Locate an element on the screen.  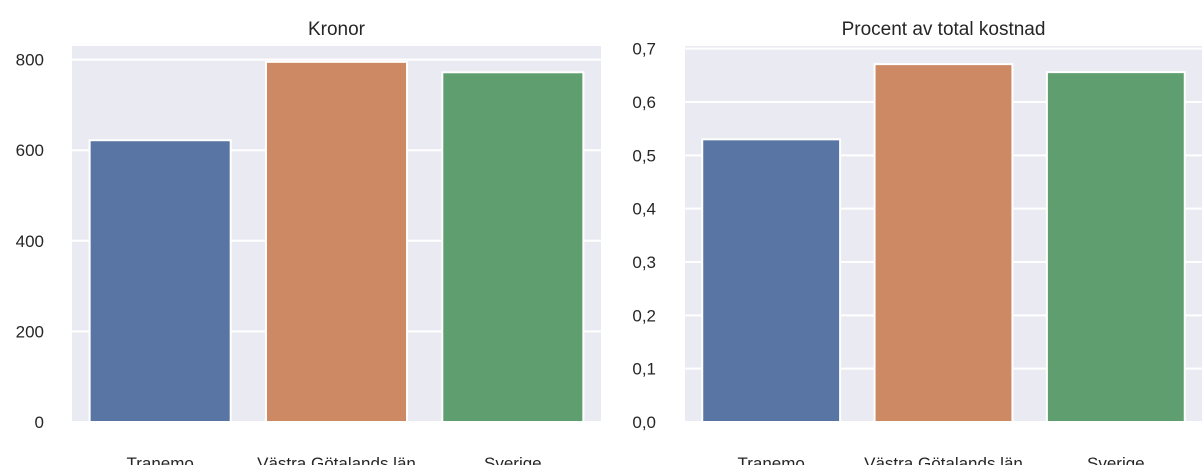
chart-2-ytick-label-1: 0,1 is located at coordinates (644, 369).